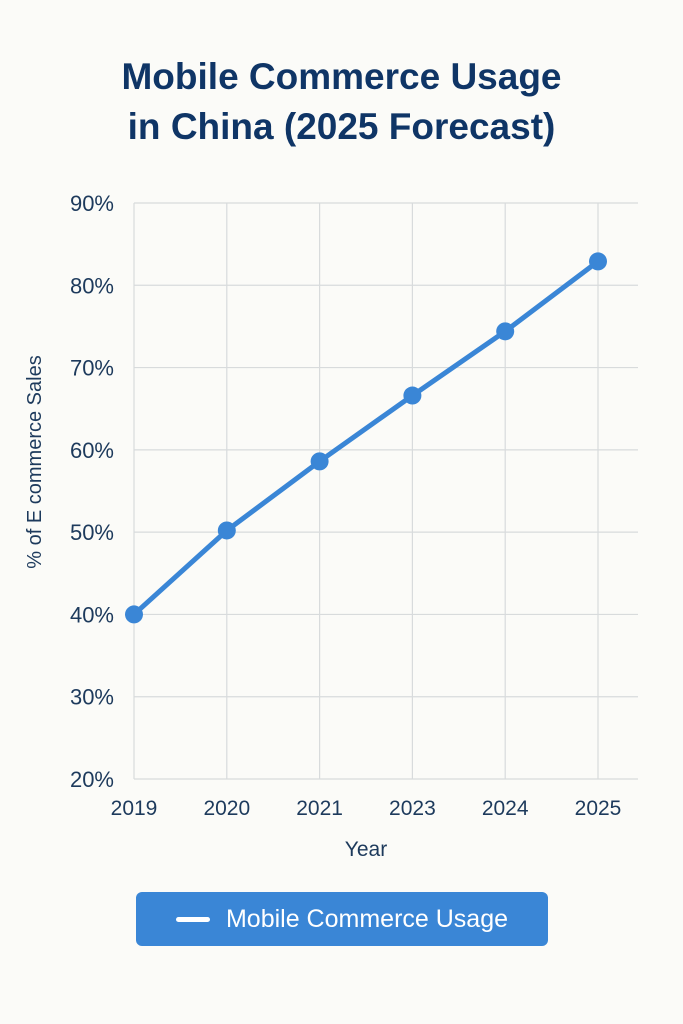  What do you see at coordinates (92, 203) in the screenshot?
I see `y-tick-label: 90%` at bounding box center [92, 203].